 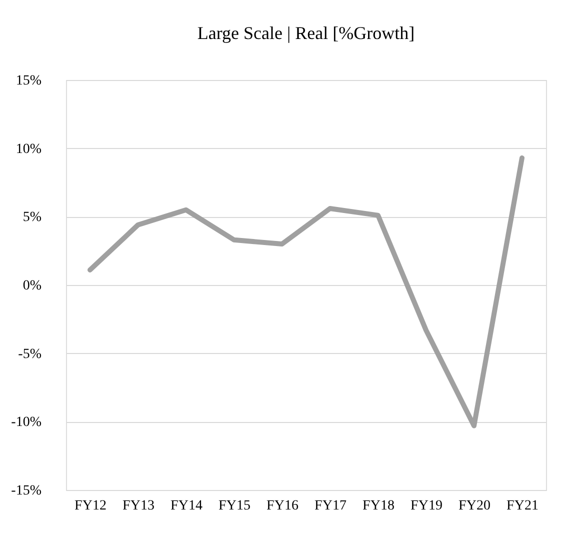 What do you see at coordinates (29, 149) in the screenshot?
I see `y-tick-label: 10%` at bounding box center [29, 149].